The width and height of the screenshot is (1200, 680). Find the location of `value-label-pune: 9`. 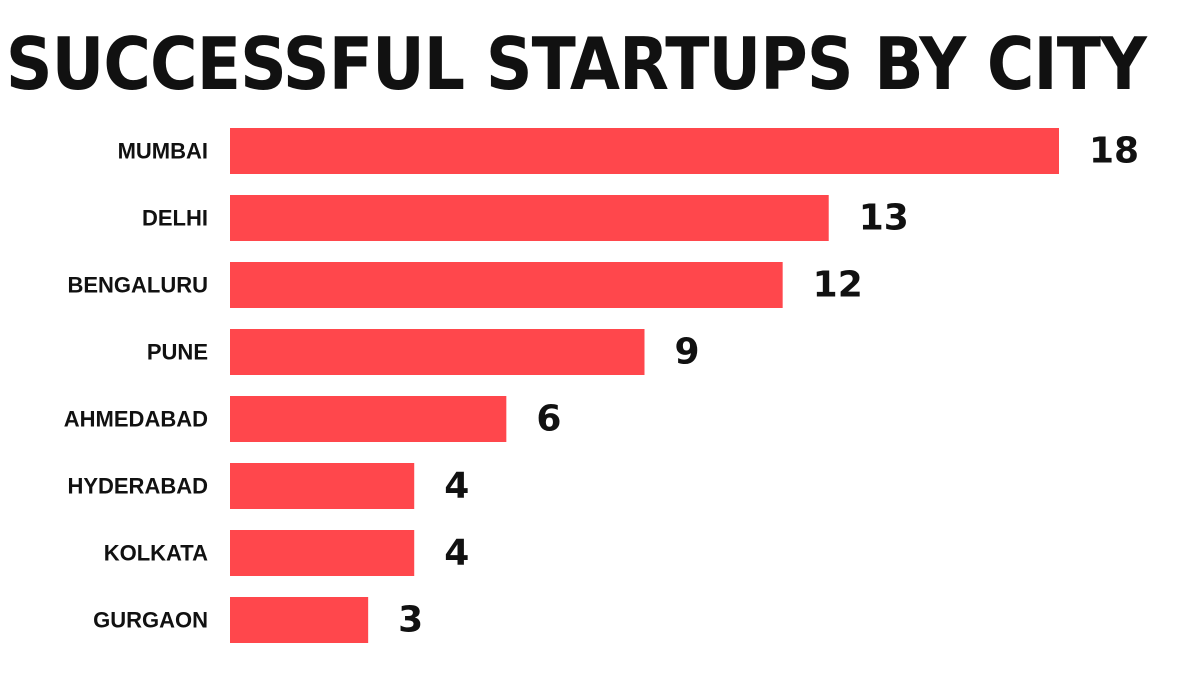

value-label-pune: 9 is located at coordinates (687, 352).